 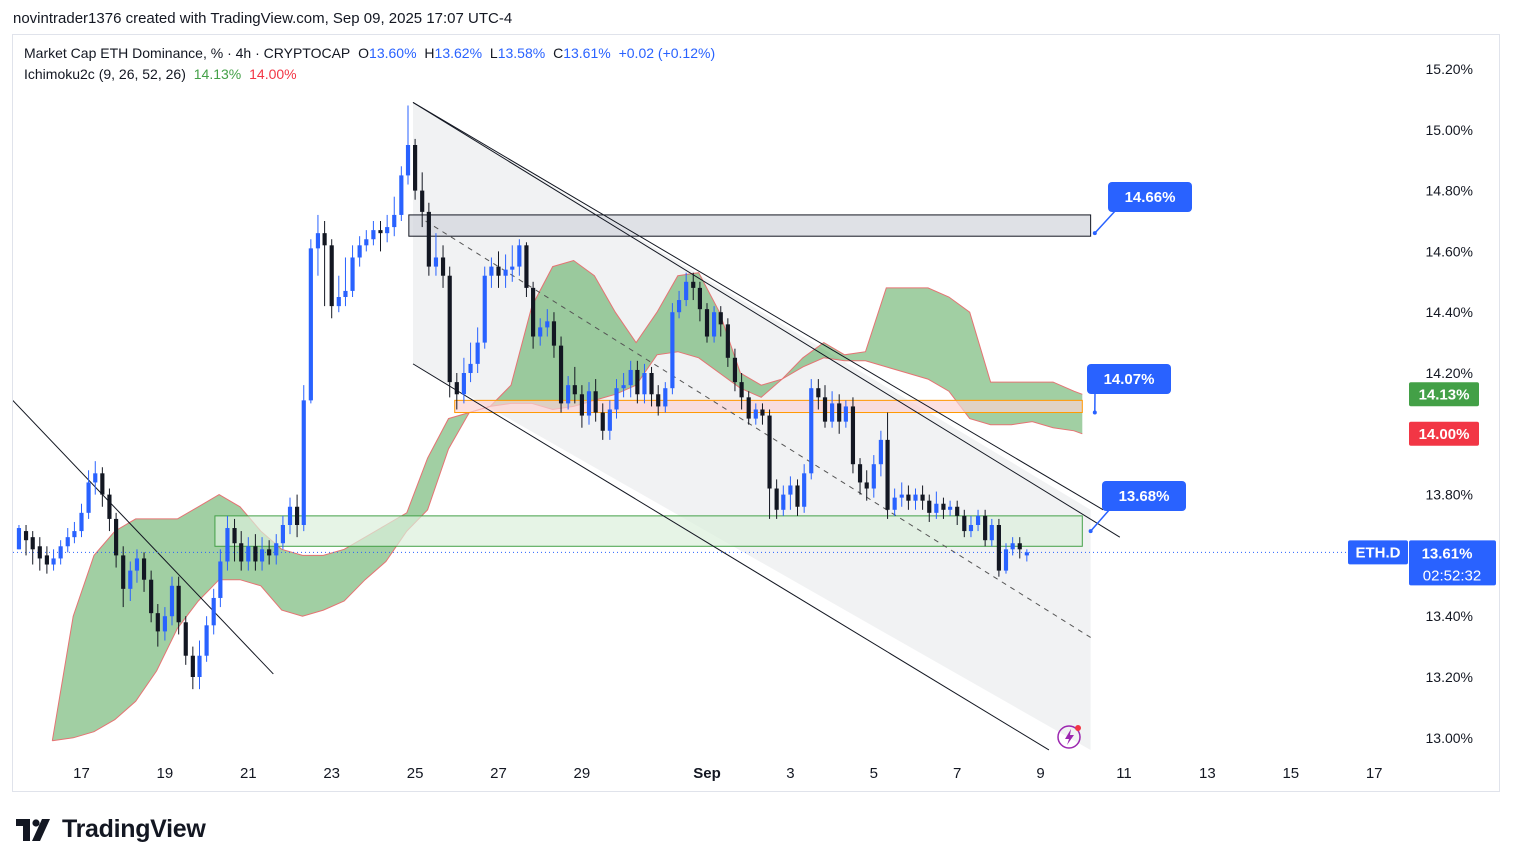 I want to click on callout-13.68%: 13.68%, so click(x=1137, y=507).